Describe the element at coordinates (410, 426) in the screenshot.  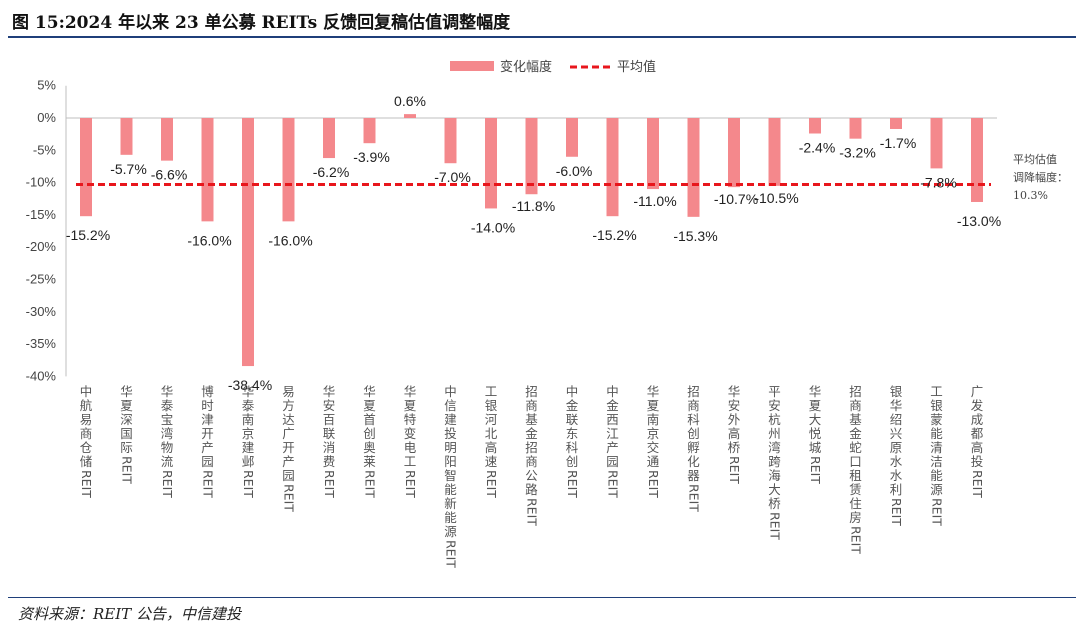
I see `category-label: 华夏特变电工` at that location.